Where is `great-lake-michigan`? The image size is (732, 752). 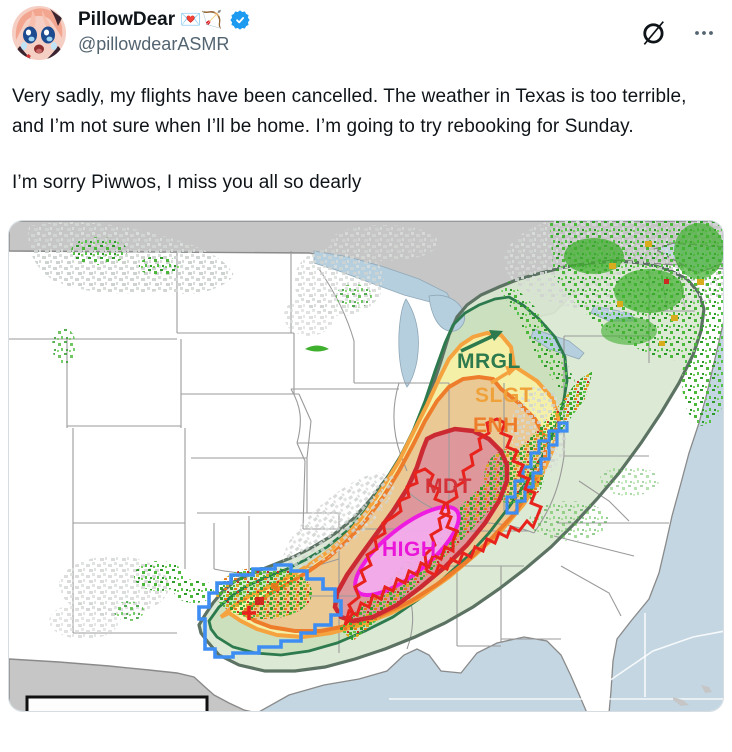 great-lake-michigan is located at coordinates (408, 343).